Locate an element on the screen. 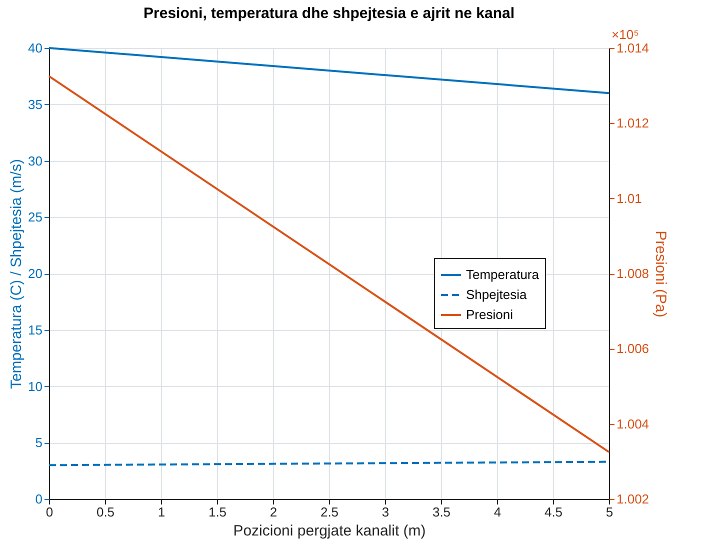 The image size is (705, 544). x-tick-label: 3.5 is located at coordinates (441, 512).